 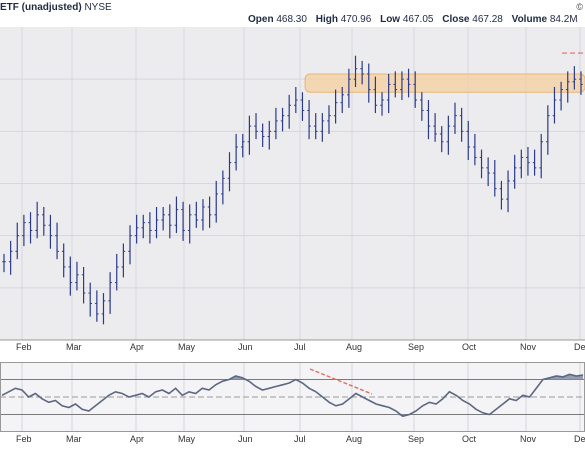 What do you see at coordinates (528, 347) in the screenshot?
I see `price-xtick-label-9: Nov` at bounding box center [528, 347].